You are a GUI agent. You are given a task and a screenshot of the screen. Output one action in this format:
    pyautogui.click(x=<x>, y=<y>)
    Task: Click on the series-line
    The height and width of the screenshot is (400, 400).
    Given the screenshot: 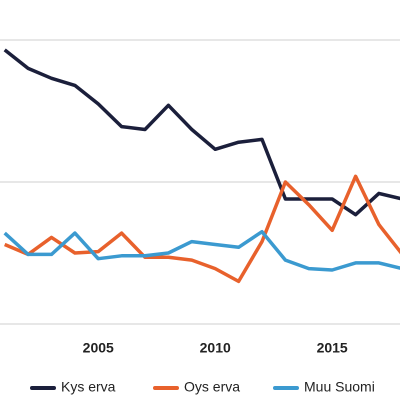 What is the action you would take?
    pyautogui.click(x=201, y=250)
    